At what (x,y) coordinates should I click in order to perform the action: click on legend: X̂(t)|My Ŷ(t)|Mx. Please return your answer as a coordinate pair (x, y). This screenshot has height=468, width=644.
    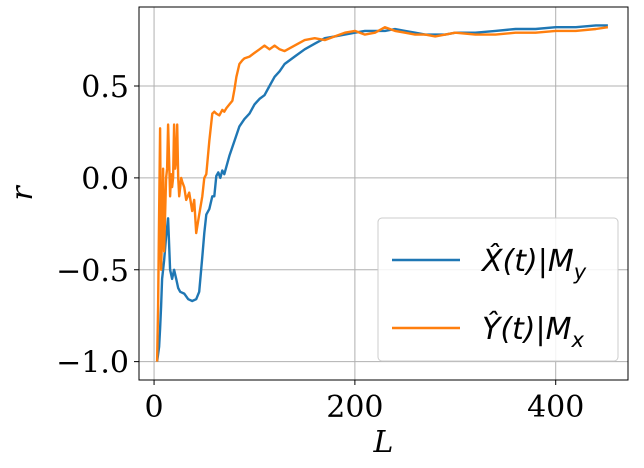
    Looking at the image, I should click on (498, 289).